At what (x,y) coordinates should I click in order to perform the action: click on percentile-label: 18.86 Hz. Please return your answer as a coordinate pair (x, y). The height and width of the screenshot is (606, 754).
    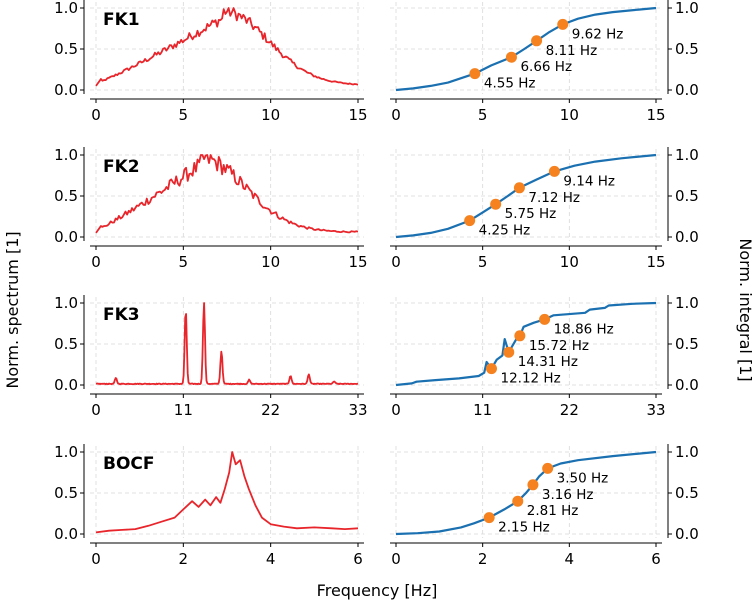
    Looking at the image, I should click on (584, 329).